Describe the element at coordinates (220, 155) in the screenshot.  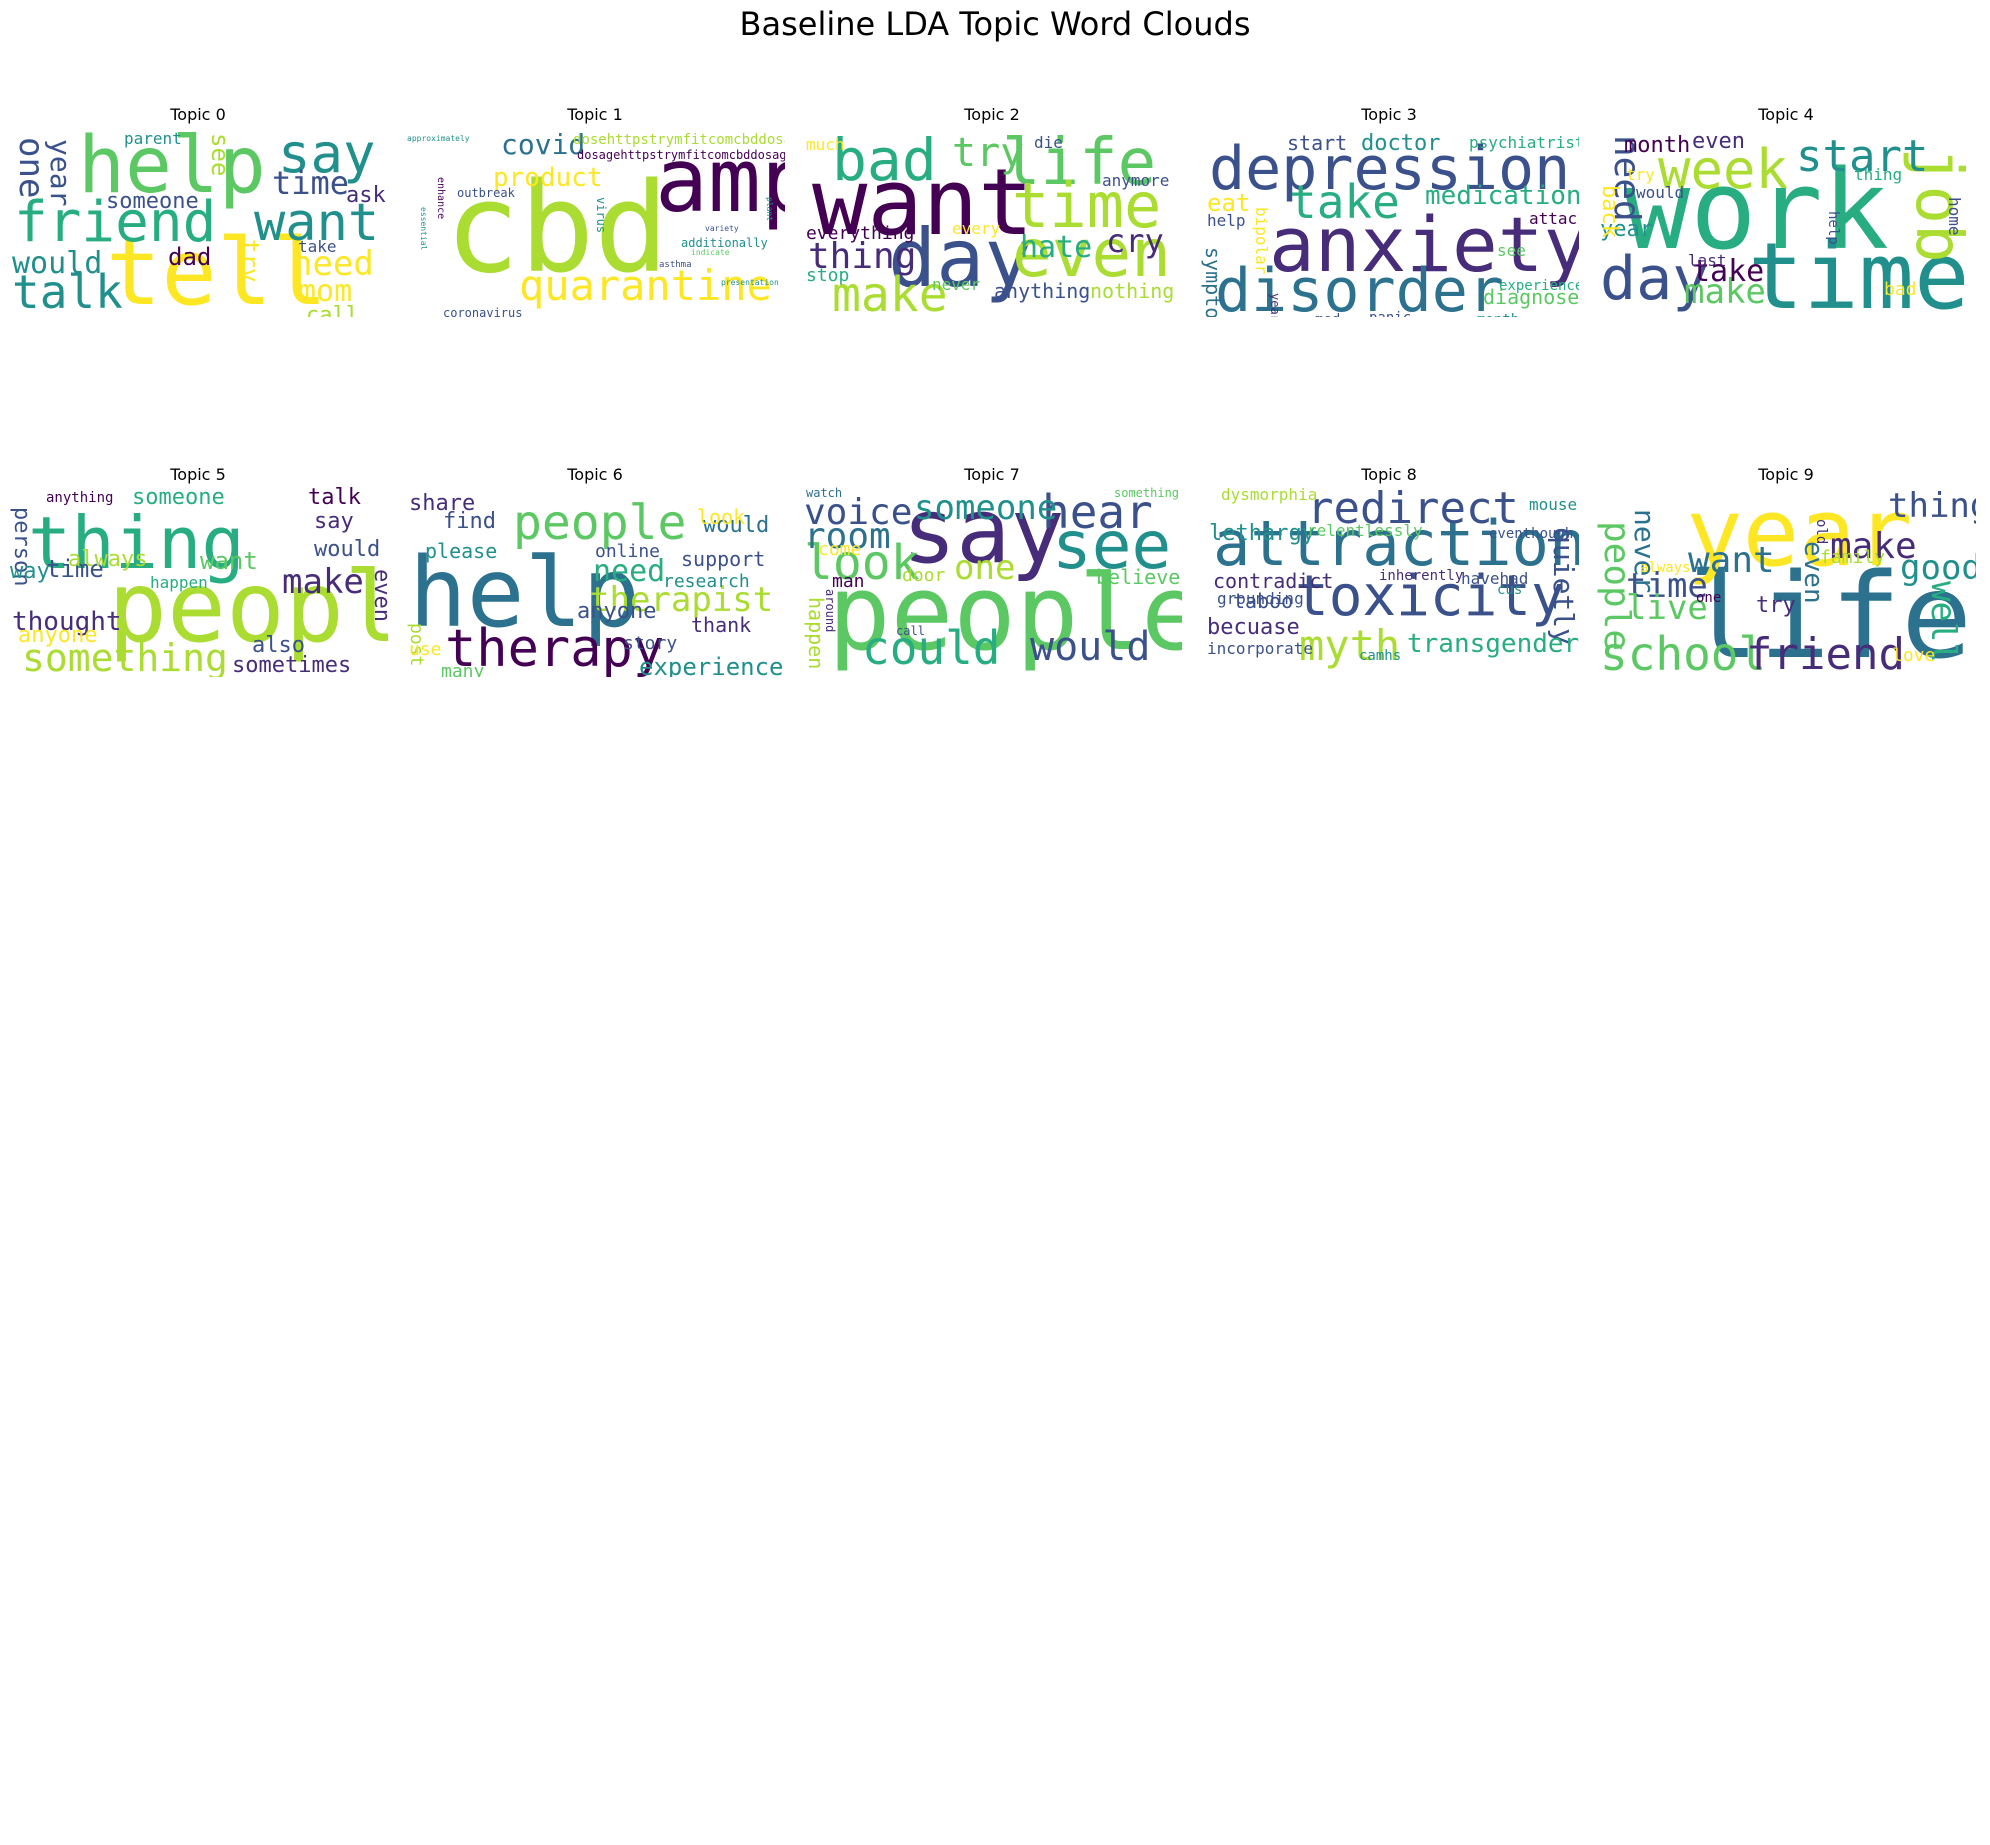
I see `word-cloud-word: see` at that location.